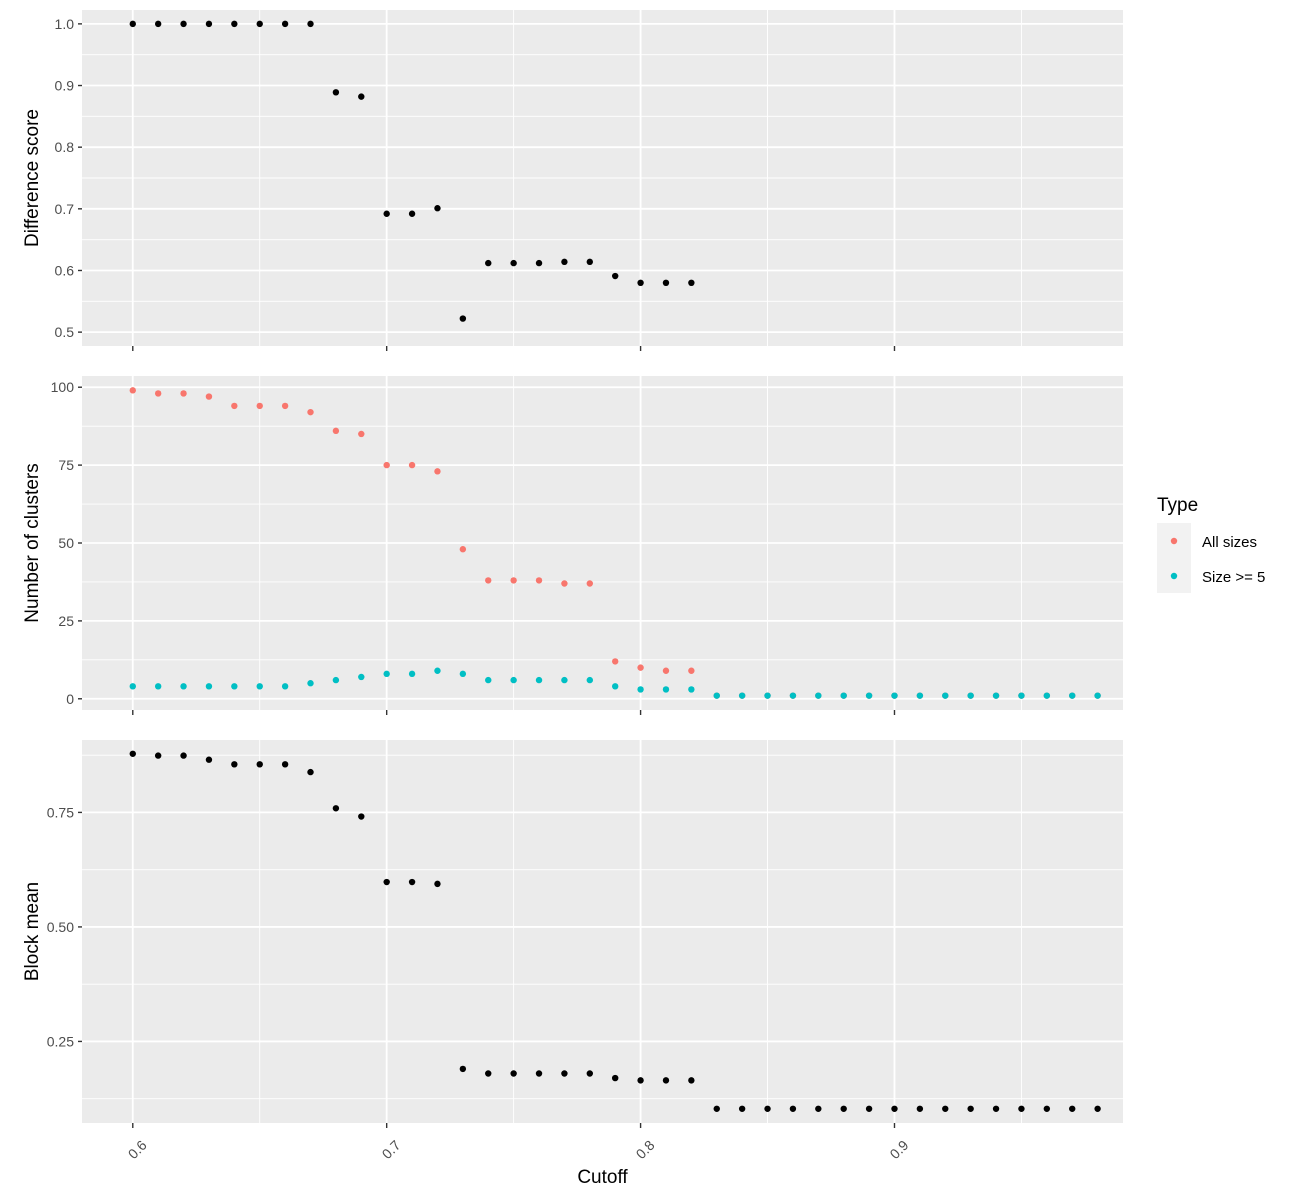  I want to click on y-axis-title: Block mean, so click(32, 931).